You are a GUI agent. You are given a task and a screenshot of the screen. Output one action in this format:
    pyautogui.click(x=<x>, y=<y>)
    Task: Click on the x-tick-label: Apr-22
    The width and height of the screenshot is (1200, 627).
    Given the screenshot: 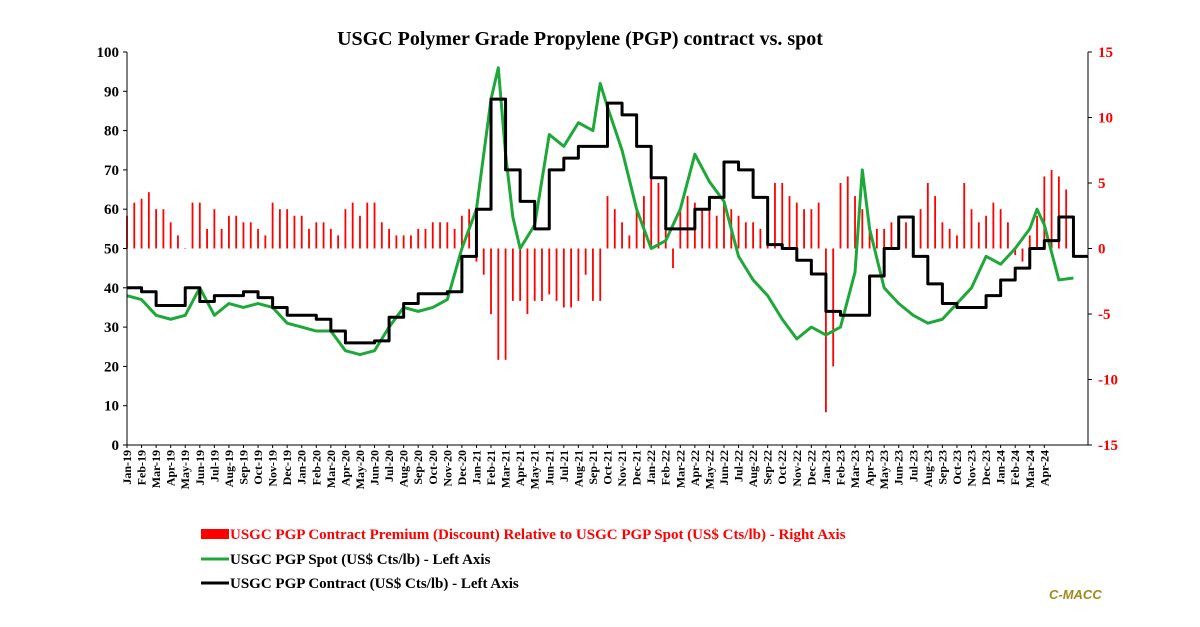 What is the action you would take?
    pyautogui.click(x=695, y=468)
    